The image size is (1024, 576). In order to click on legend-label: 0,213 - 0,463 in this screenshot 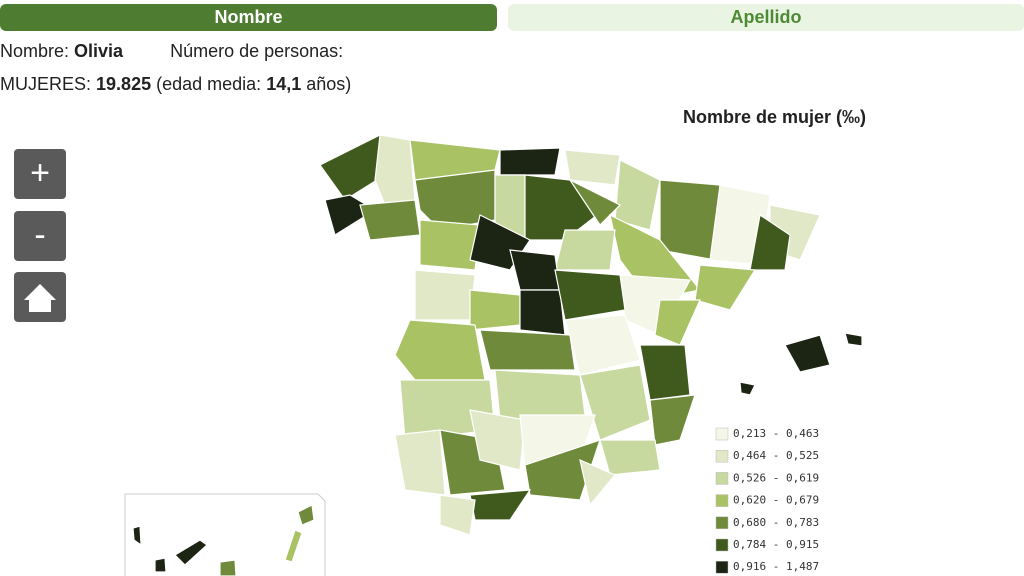, I will do `click(776, 433)`.